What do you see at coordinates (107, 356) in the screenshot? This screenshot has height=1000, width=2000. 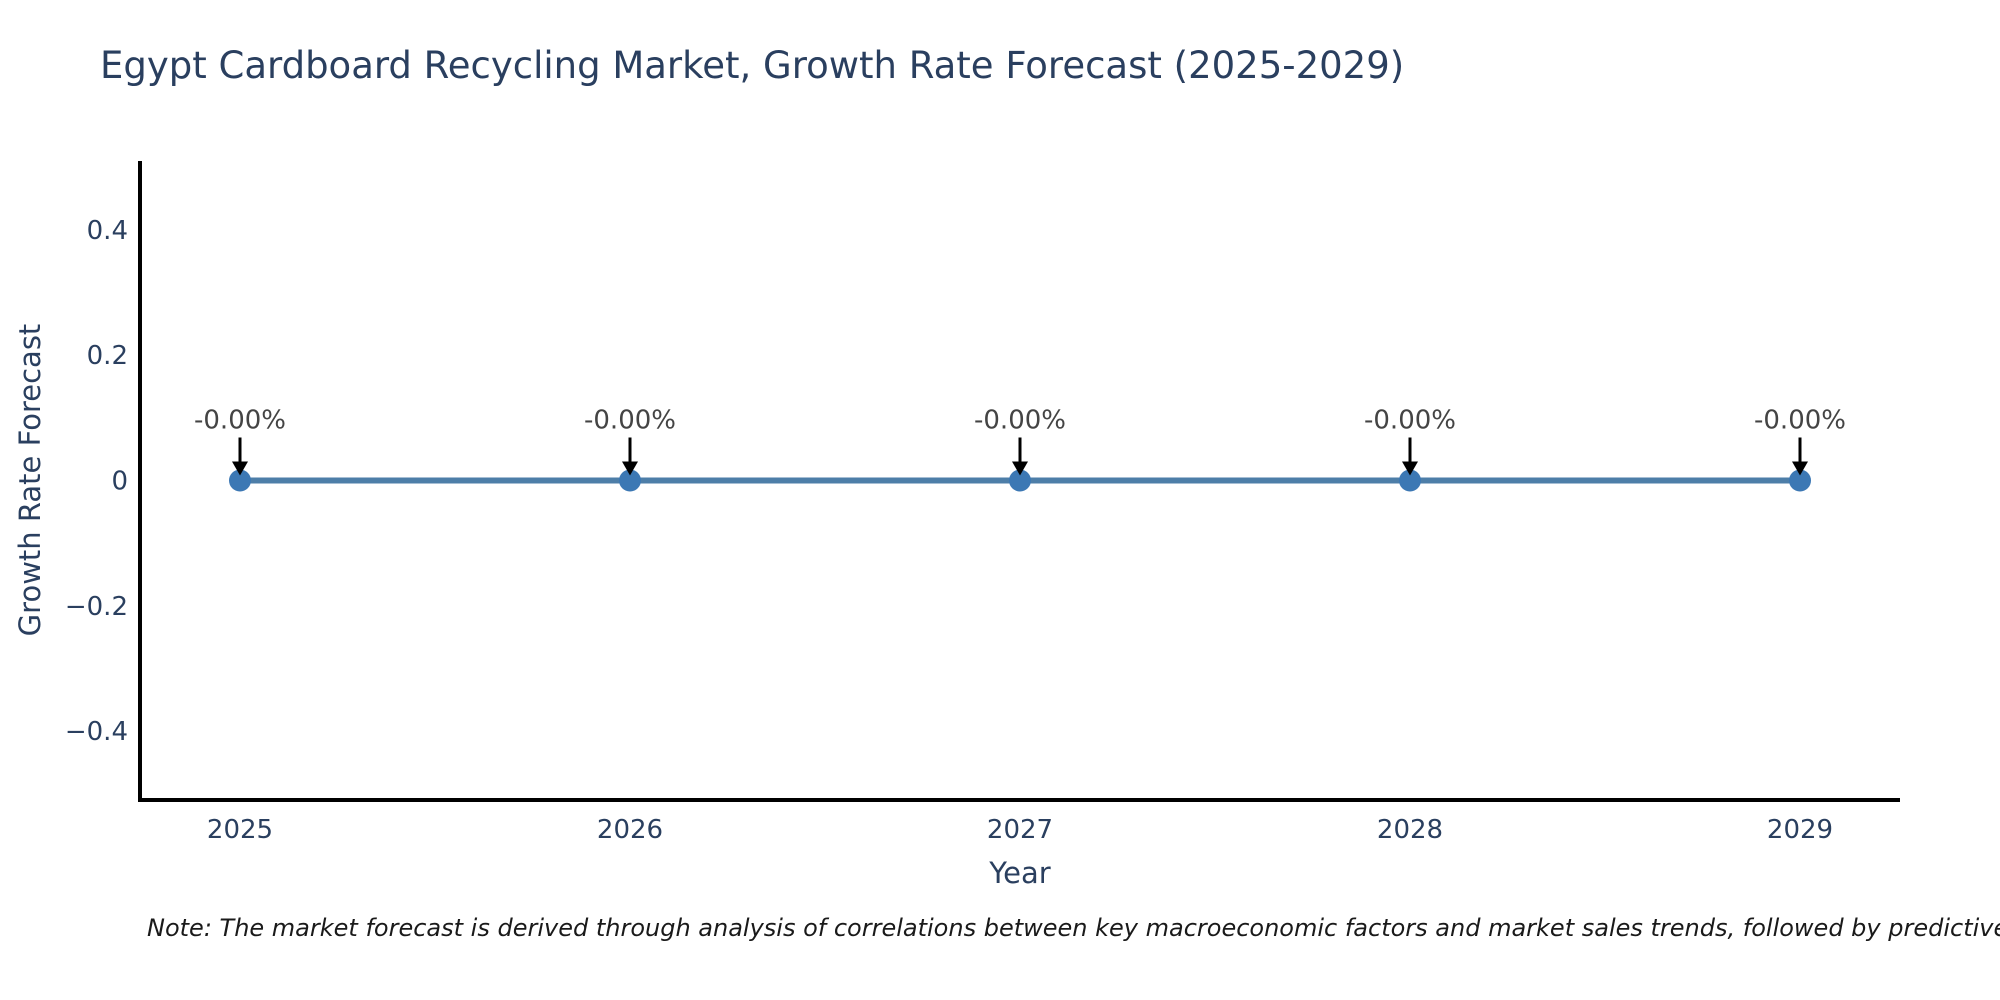 I see `y-tick-label: 0.2` at bounding box center [107, 356].